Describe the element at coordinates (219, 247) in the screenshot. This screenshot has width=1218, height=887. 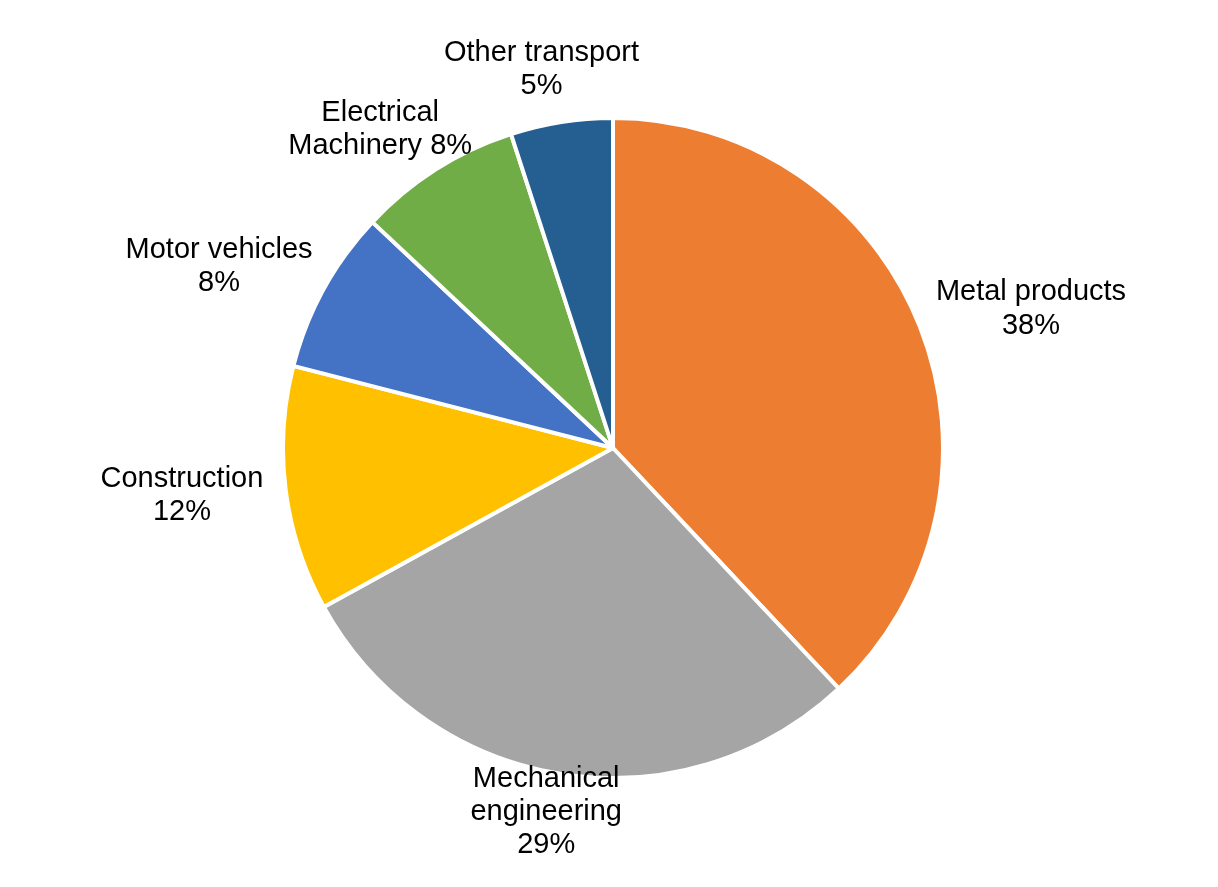
I see `slice-label: Motor vehicles` at that location.